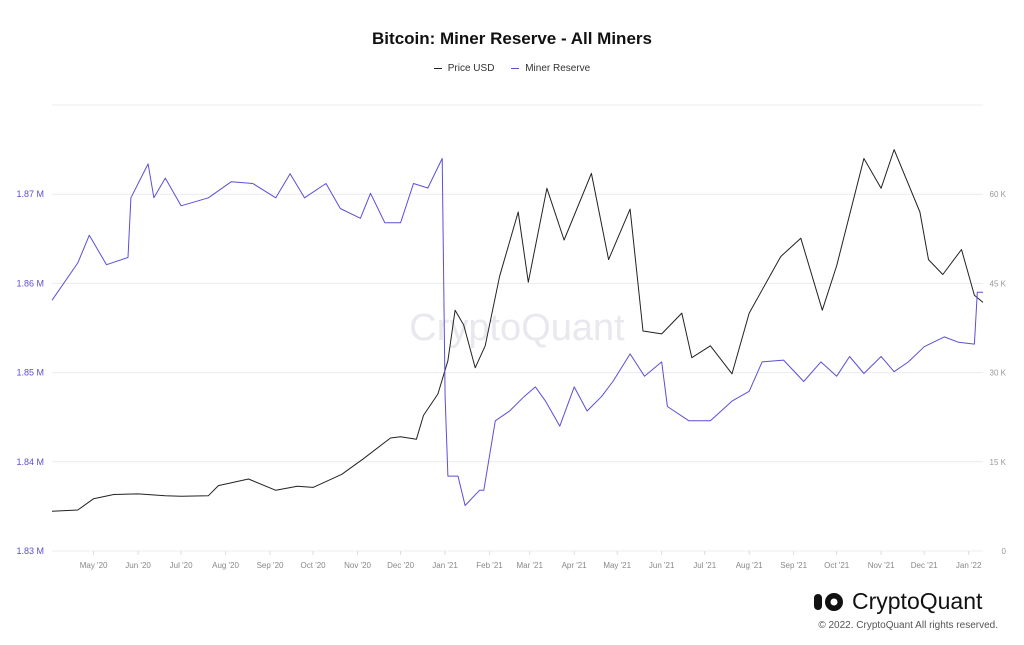 This screenshot has height=645, width=1024. What do you see at coordinates (881, 565) in the screenshot?
I see `x-tick-label: Nov '21` at bounding box center [881, 565].